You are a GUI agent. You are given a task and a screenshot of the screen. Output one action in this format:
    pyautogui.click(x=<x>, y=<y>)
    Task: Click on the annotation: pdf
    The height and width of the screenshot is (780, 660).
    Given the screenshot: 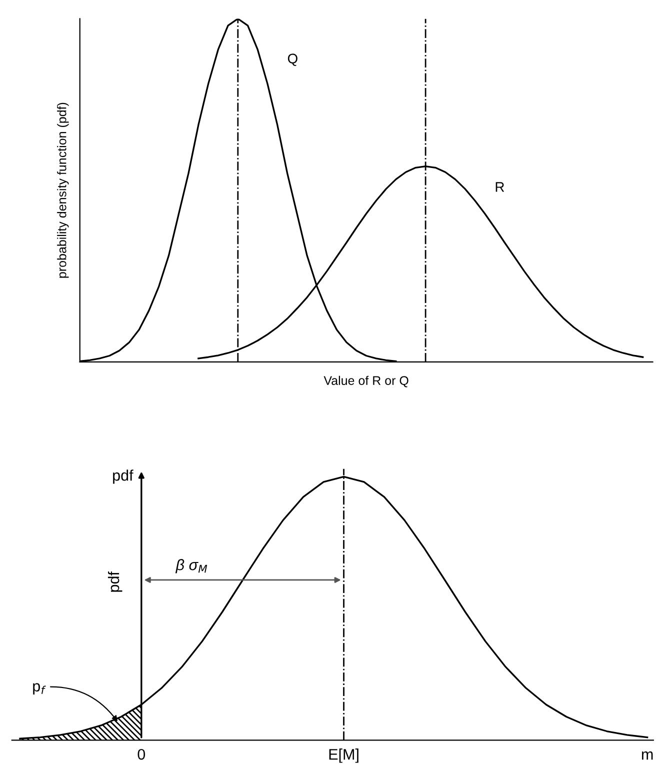 What is the action you would take?
    pyautogui.click(x=123, y=477)
    